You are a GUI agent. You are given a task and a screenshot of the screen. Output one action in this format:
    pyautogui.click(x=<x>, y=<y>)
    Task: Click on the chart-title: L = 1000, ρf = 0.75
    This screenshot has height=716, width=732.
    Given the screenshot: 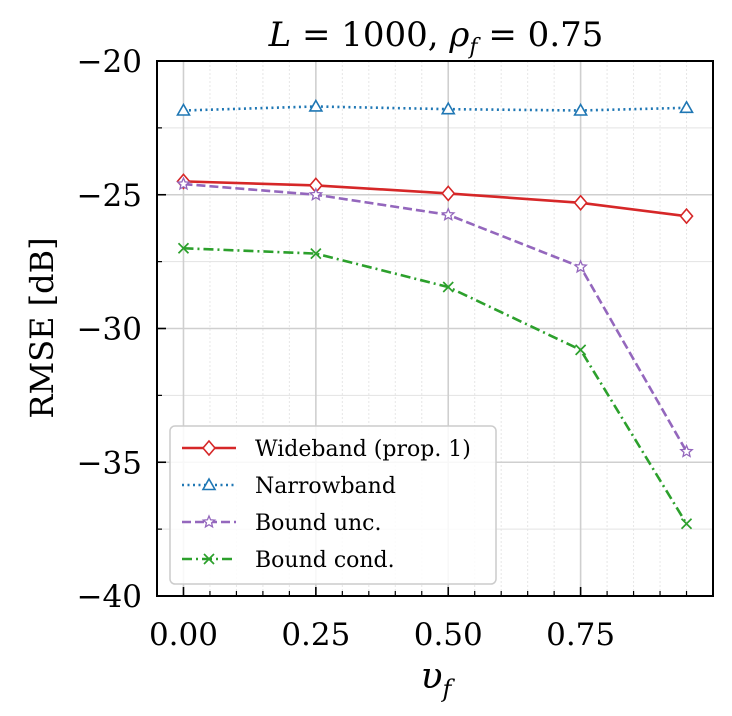 What is the action you would take?
    pyautogui.click(x=436, y=37)
    